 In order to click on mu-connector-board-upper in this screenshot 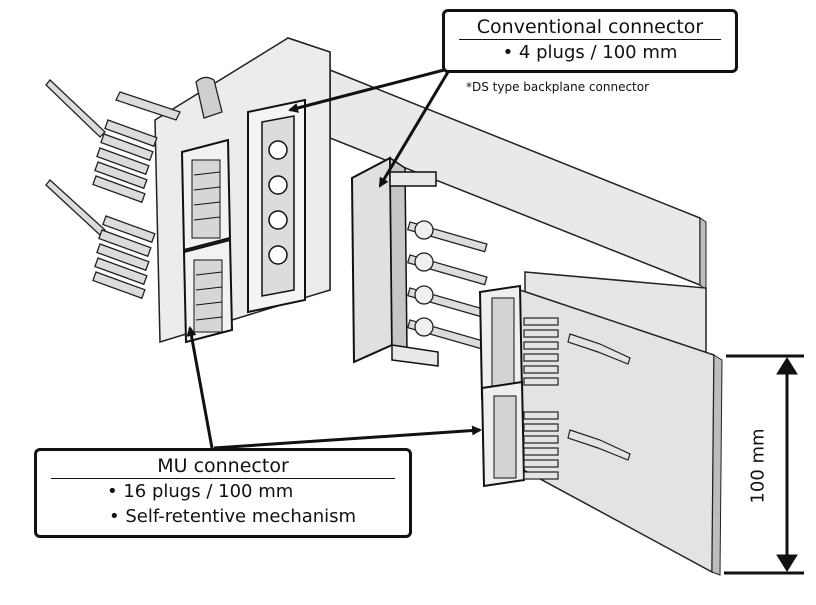, I will do `click(501, 342)`.